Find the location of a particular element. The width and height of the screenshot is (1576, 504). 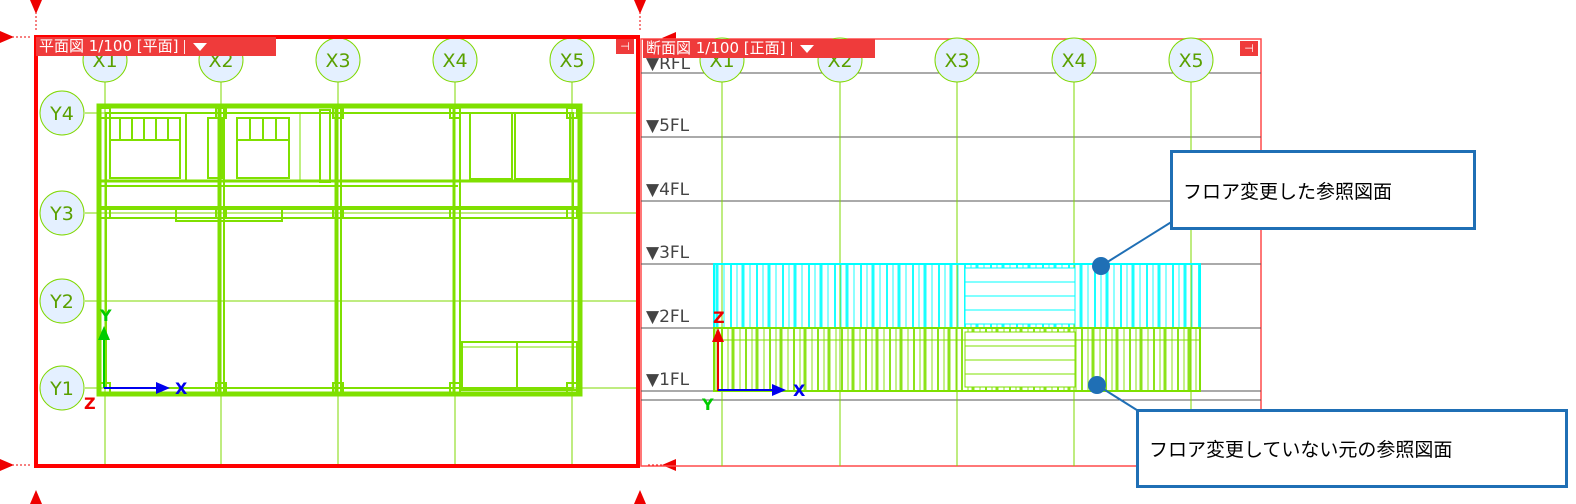

axis-bubble-y2 is located at coordinates (62, 301).